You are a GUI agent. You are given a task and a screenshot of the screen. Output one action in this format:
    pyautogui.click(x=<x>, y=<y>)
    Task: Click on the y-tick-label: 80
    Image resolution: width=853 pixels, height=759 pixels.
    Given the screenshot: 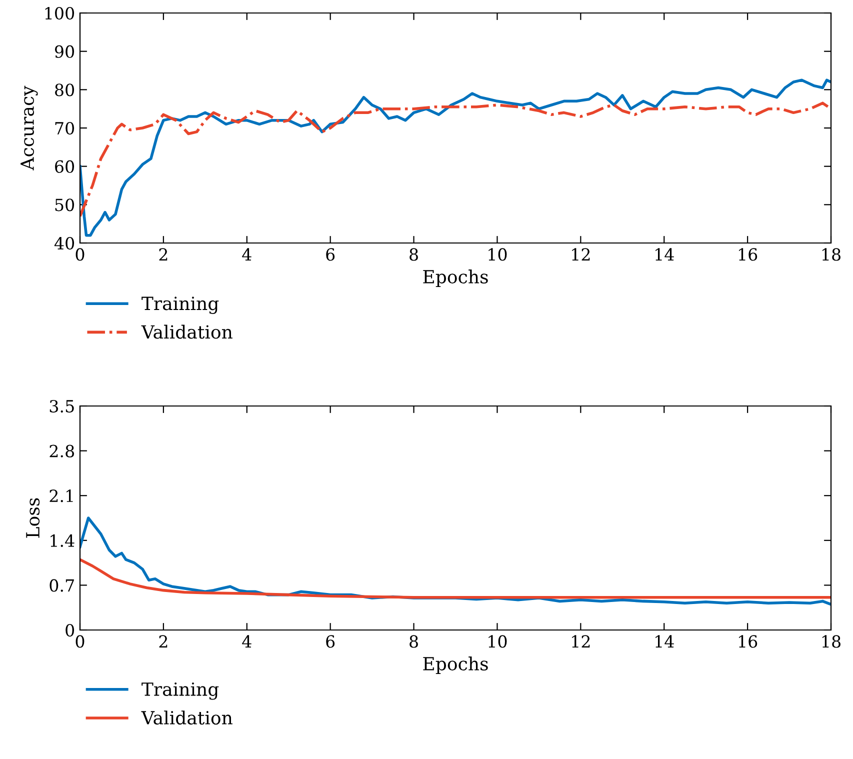 What is the action you would take?
    pyautogui.click(x=64, y=90)
    